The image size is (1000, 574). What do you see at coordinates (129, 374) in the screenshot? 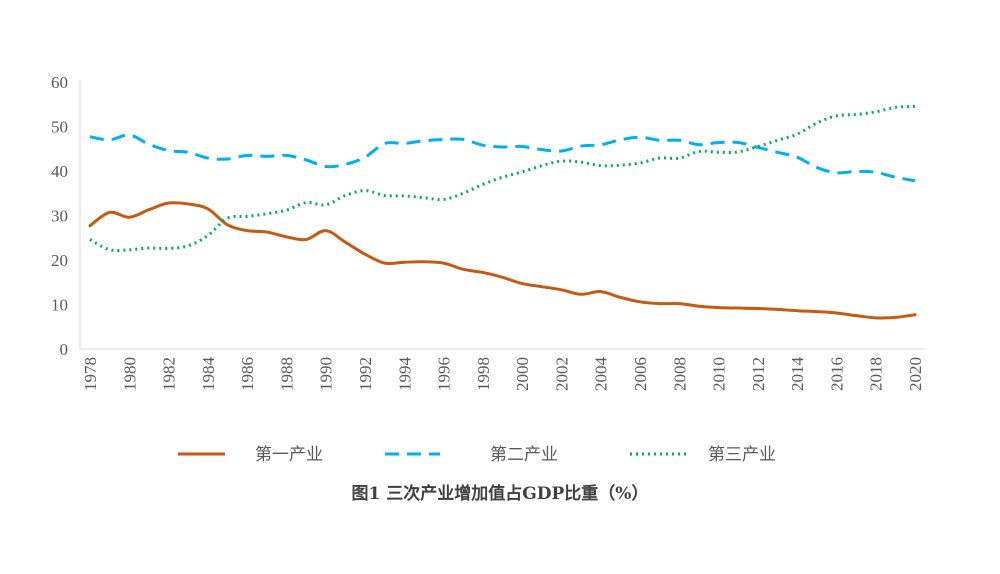
I see `x-tick-label: 1980` at bounding box center [129, 374].